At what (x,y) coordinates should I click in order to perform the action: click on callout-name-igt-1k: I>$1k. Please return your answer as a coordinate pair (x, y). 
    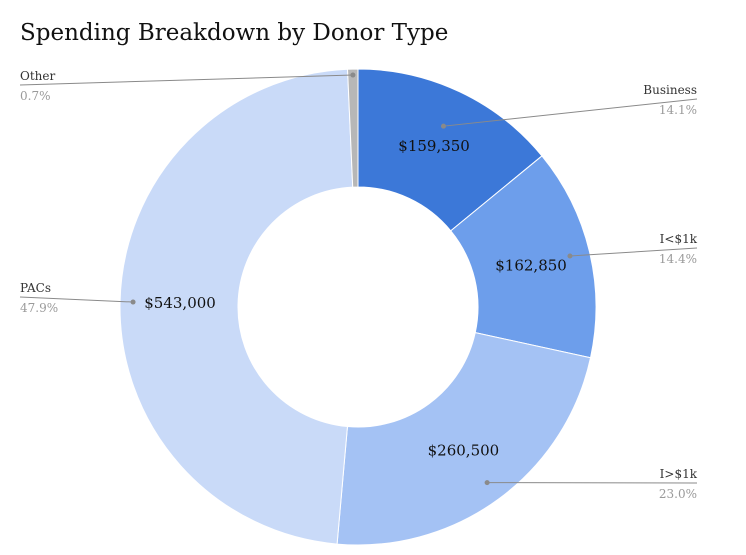
    Looking at the image, I should click on (679, 474).